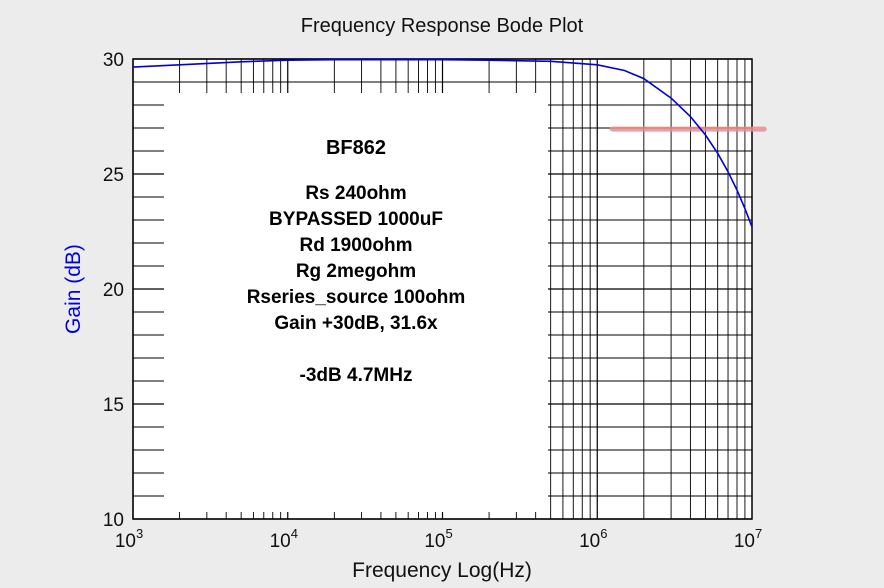 The height and width of the screenshot is (588, 884). What do you see at coordinates (356, 219) in the screenshot?
I see `annotation-line: BYPASSED 1000uF` at bounding box center [356, 219].